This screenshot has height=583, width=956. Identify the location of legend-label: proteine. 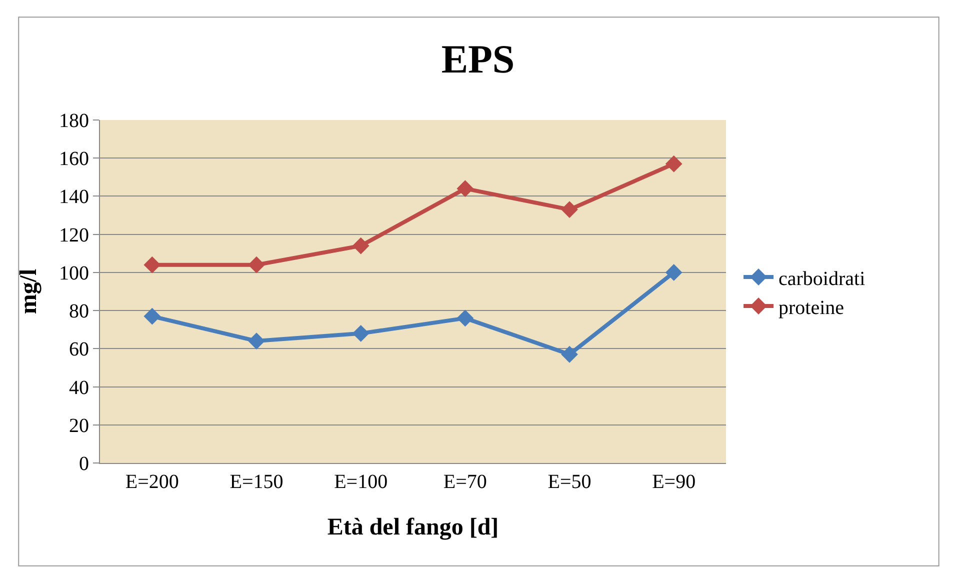
(811, 307).